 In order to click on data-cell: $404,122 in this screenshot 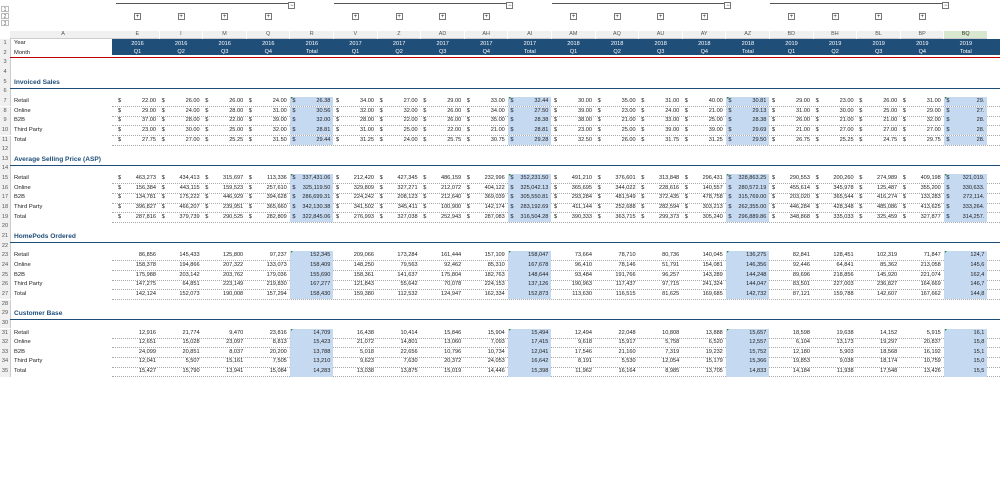, I will do `click(486, 189)`.